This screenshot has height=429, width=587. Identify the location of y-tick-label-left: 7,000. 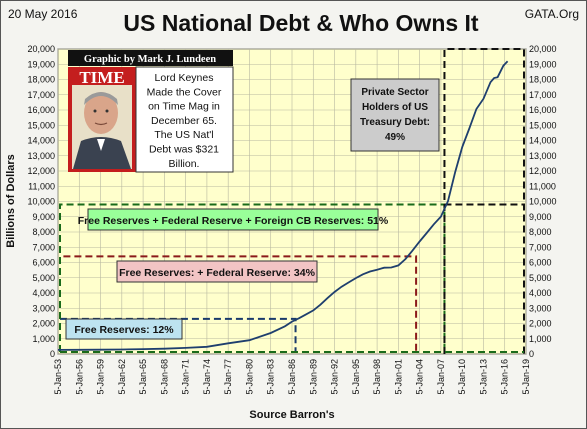
(43, 247).